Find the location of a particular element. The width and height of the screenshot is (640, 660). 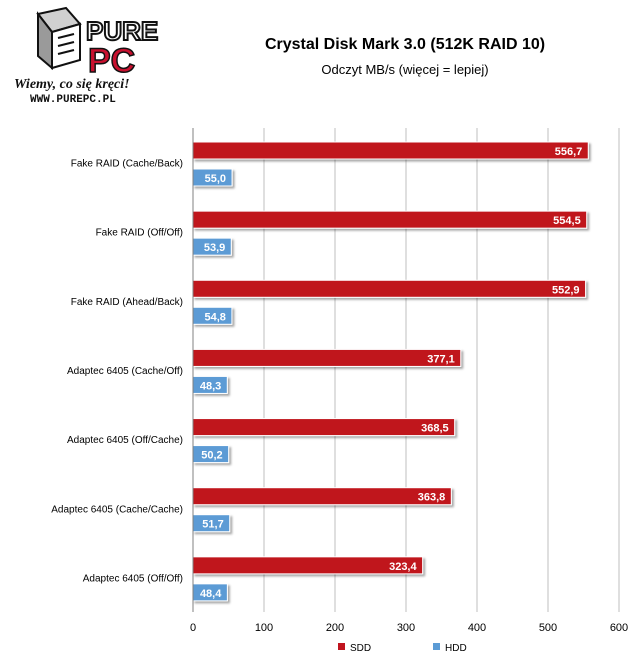

data-label: 554,5 is located at coordinates (567, 221).